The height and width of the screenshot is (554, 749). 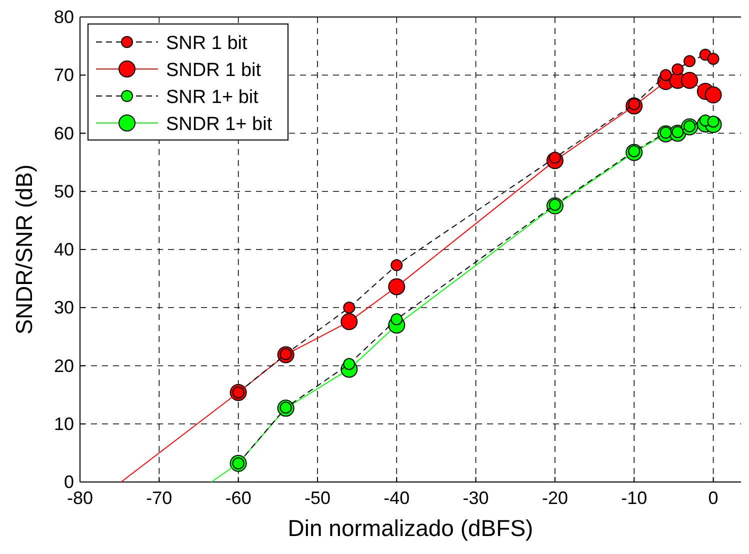 What do you see at coordinates (634, 498) in the screenshot?
I see `x-tick-label: -10` at bounding box center [634, 498].